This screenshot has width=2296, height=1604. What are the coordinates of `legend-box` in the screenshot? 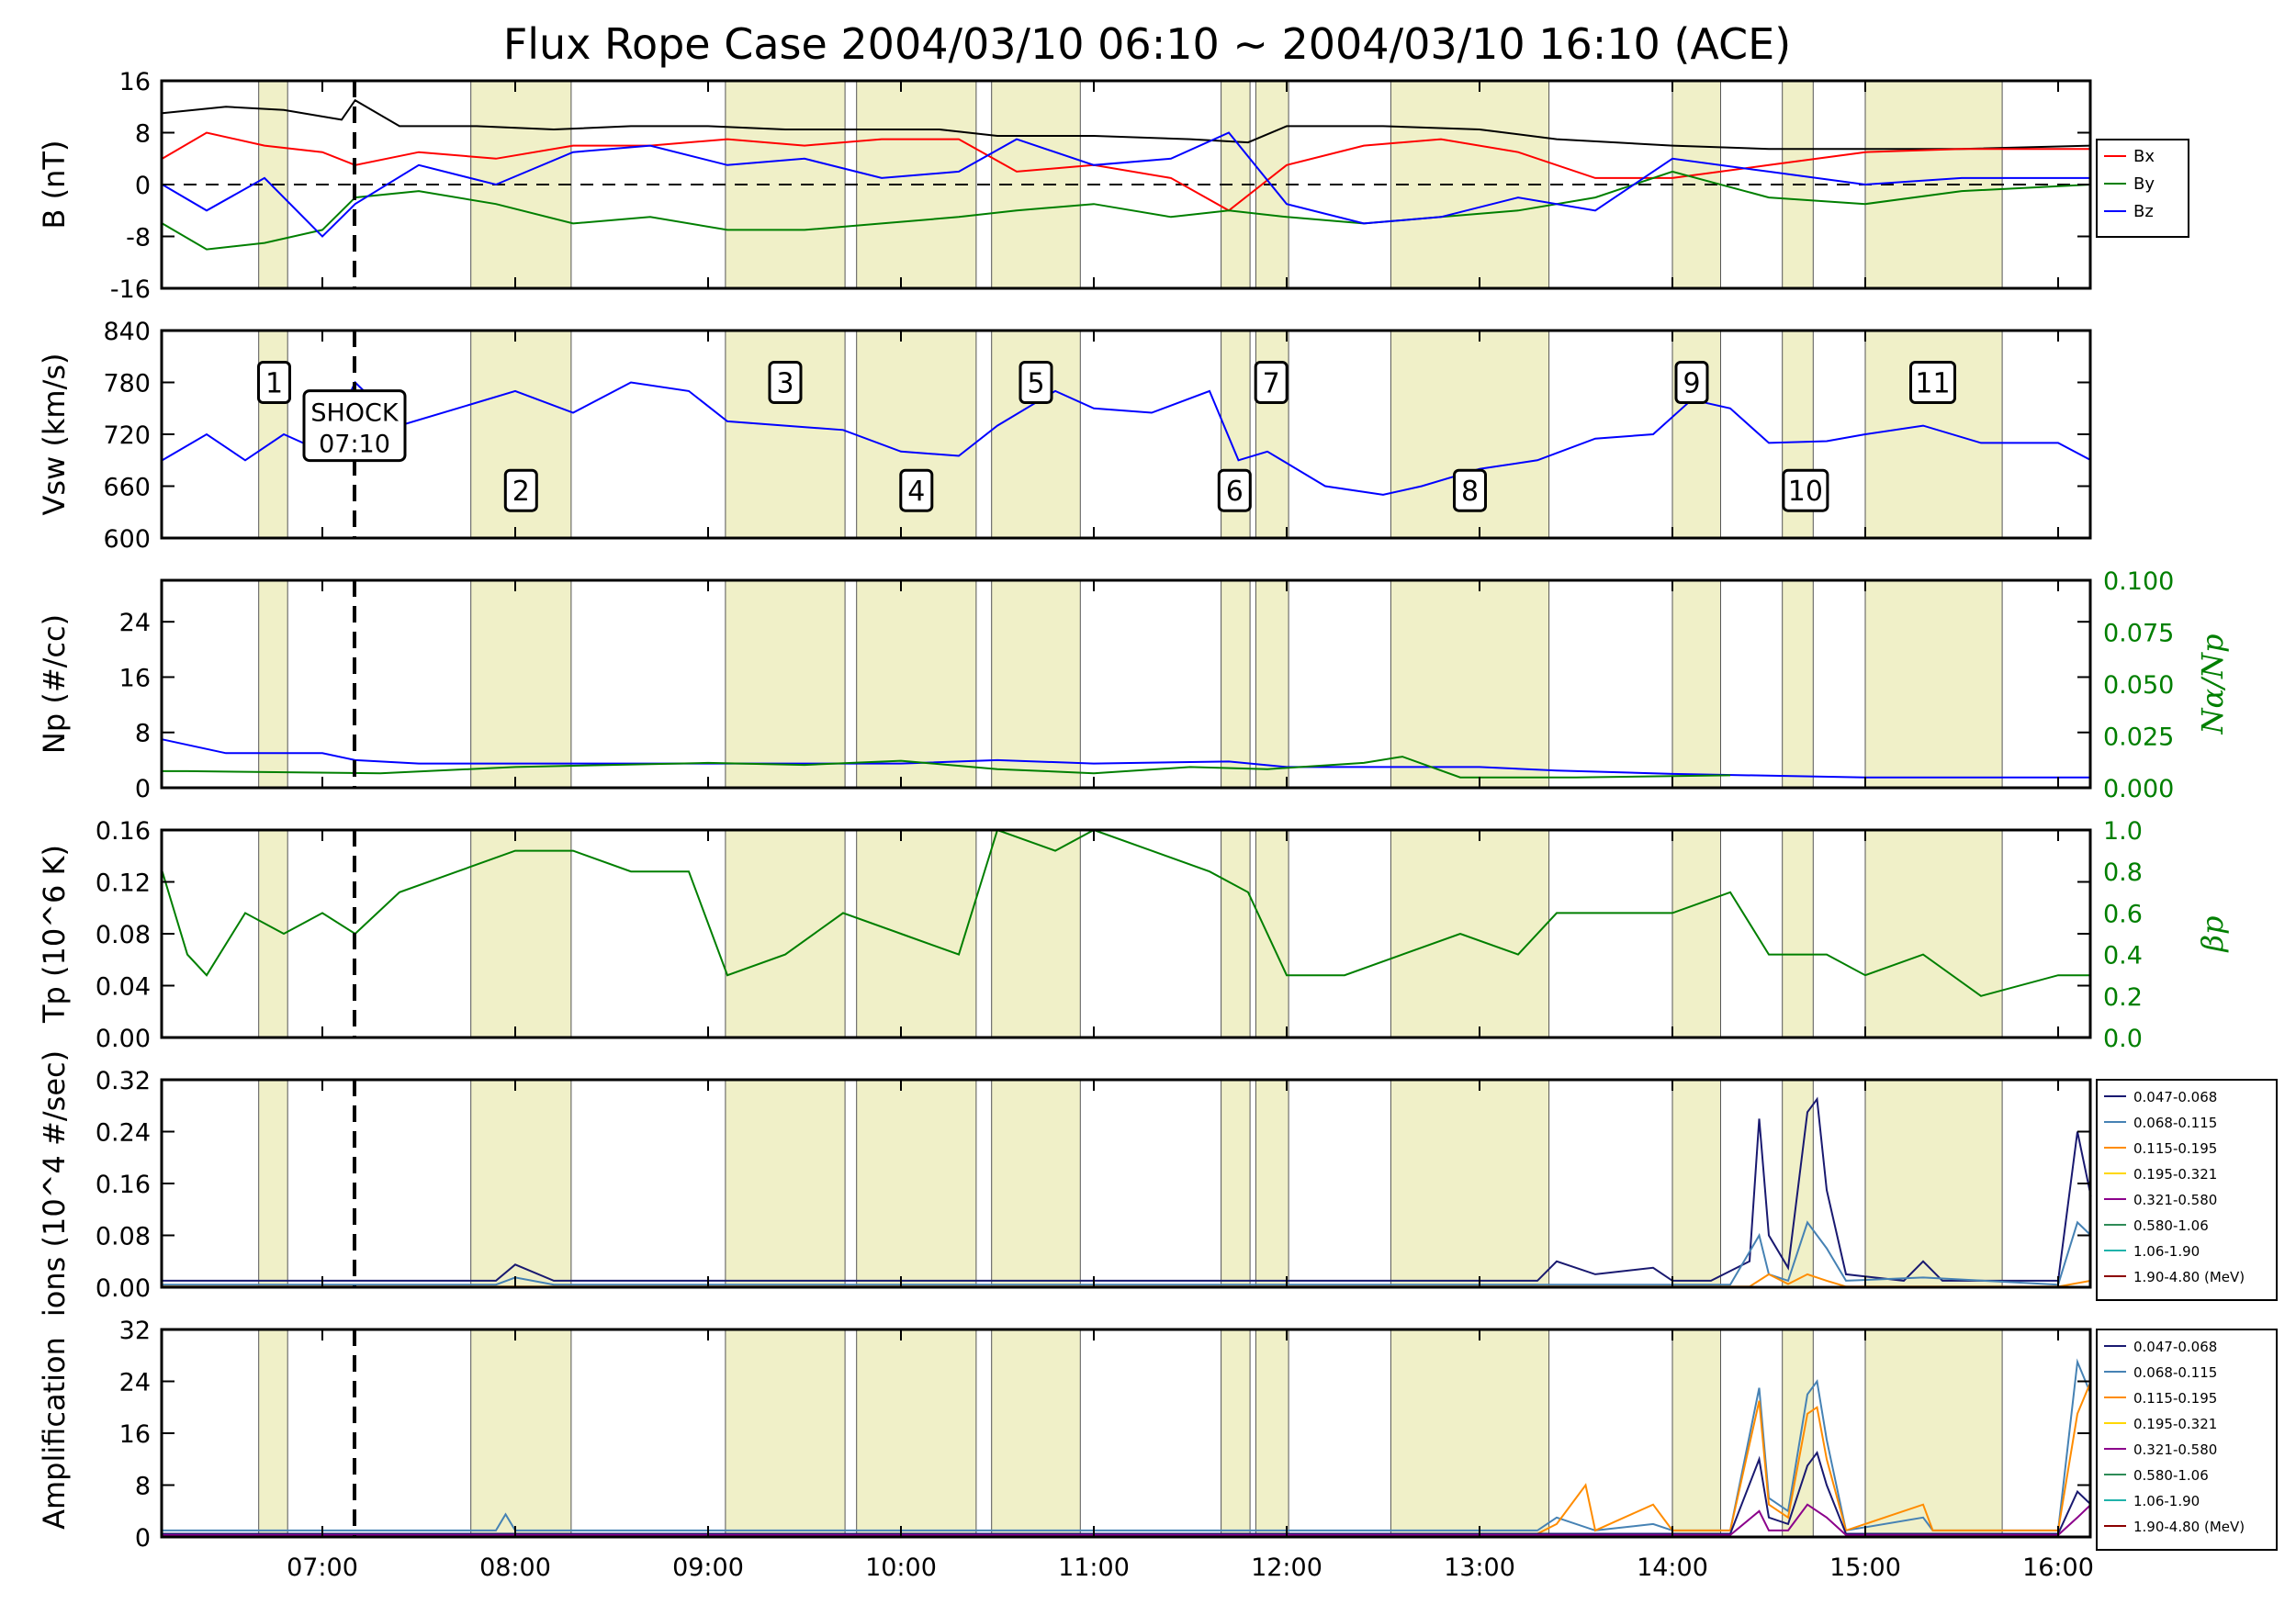 It's located at (2187, 1190).